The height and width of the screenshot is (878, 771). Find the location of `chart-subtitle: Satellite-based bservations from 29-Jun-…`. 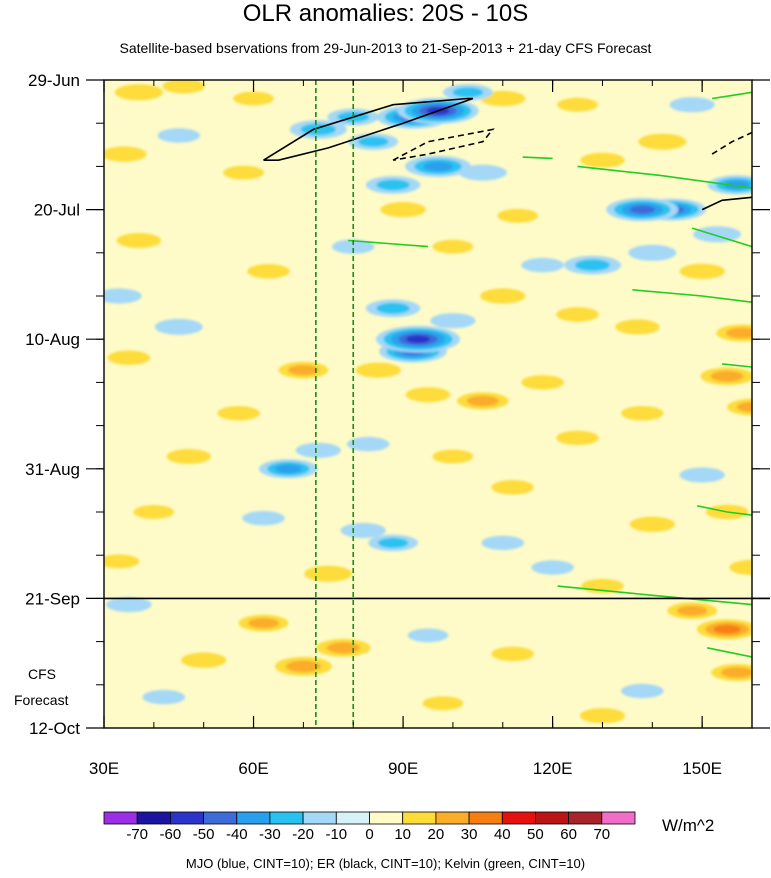

chart-subtitle: Satellite-based bservations from 29-Jun-… is located at coordinates (385, 48).